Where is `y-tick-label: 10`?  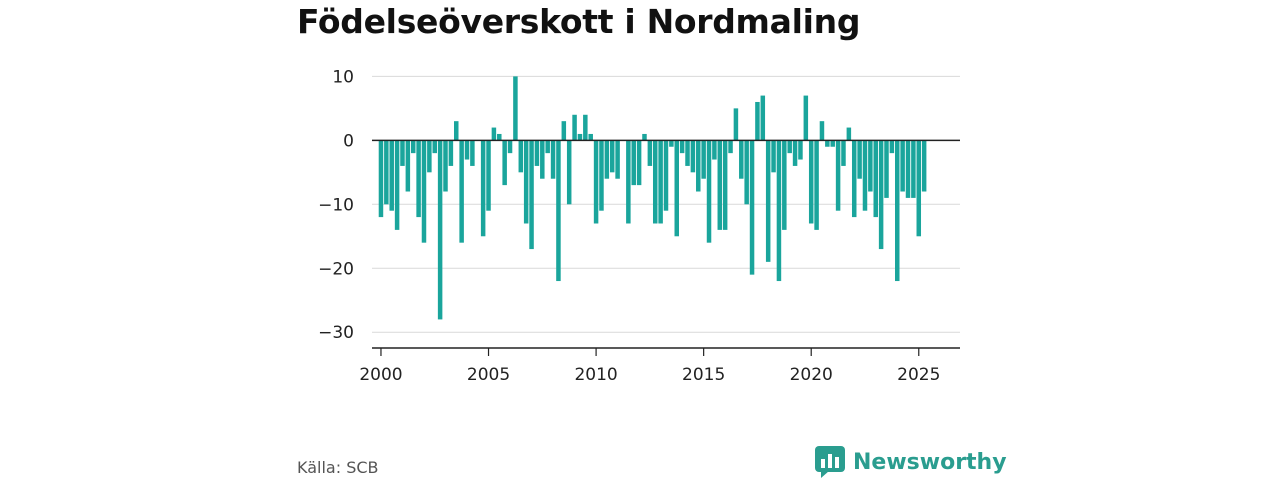
y-tick-label: 10 is located at coordinates (343, 77).